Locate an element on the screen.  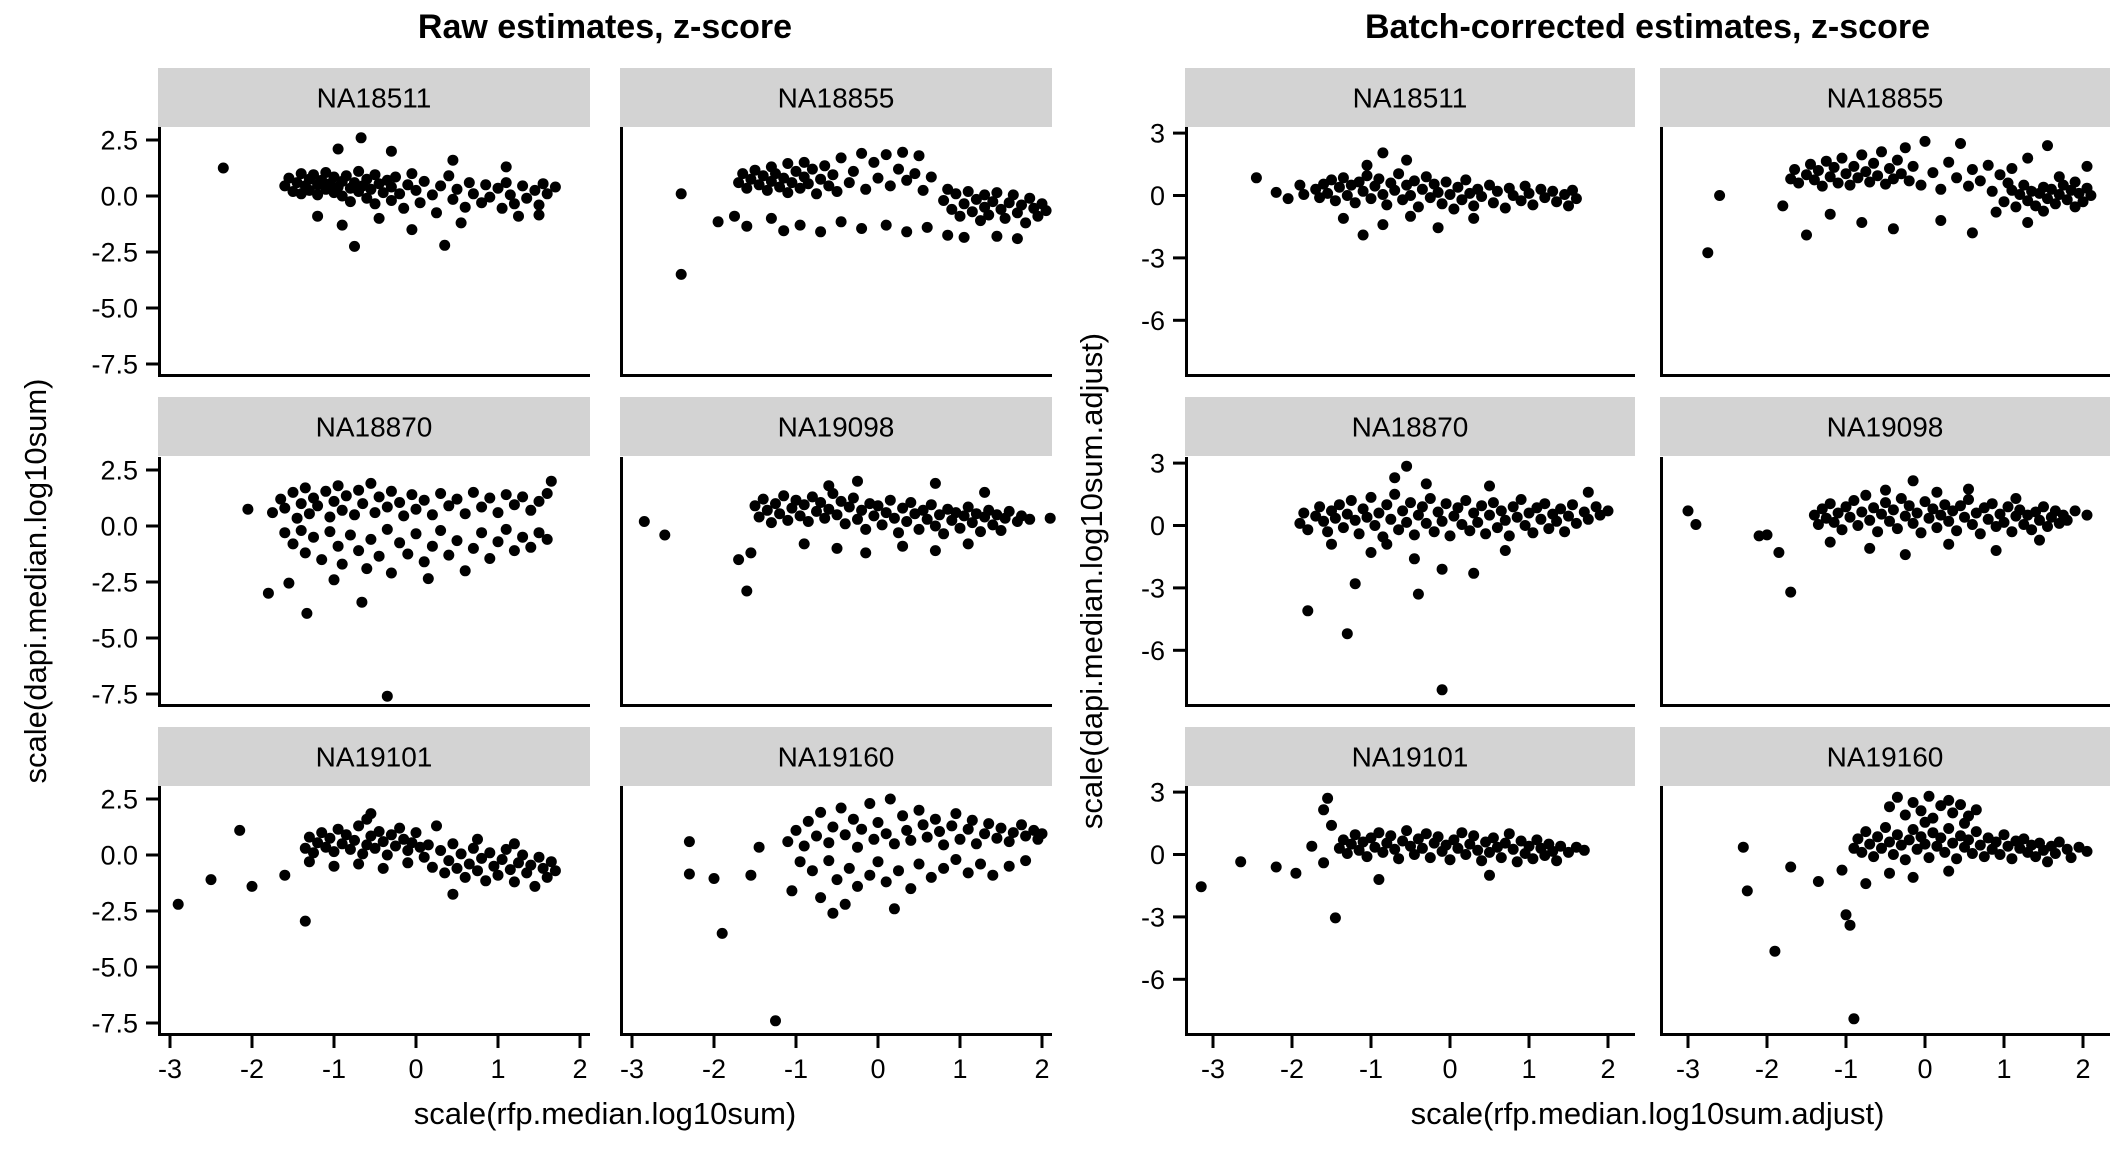
x-tick-label: 0 is located at coordinates (1449, 1069).